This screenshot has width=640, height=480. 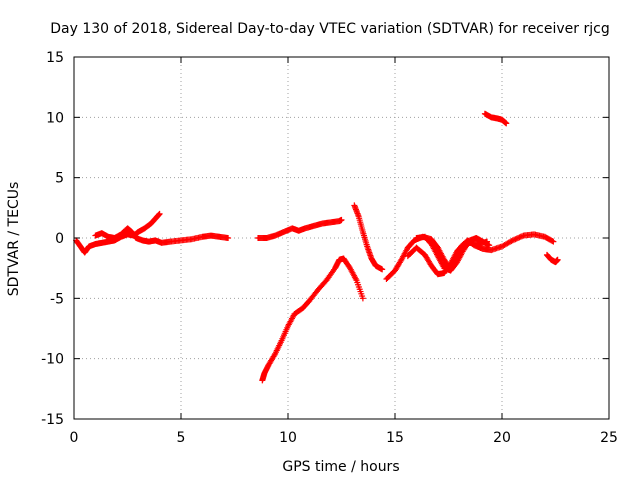 What do you see at coordinates (502, 438) in the screenshot?
I see `x-tick-label: 20` at bounding box center [502, 438].